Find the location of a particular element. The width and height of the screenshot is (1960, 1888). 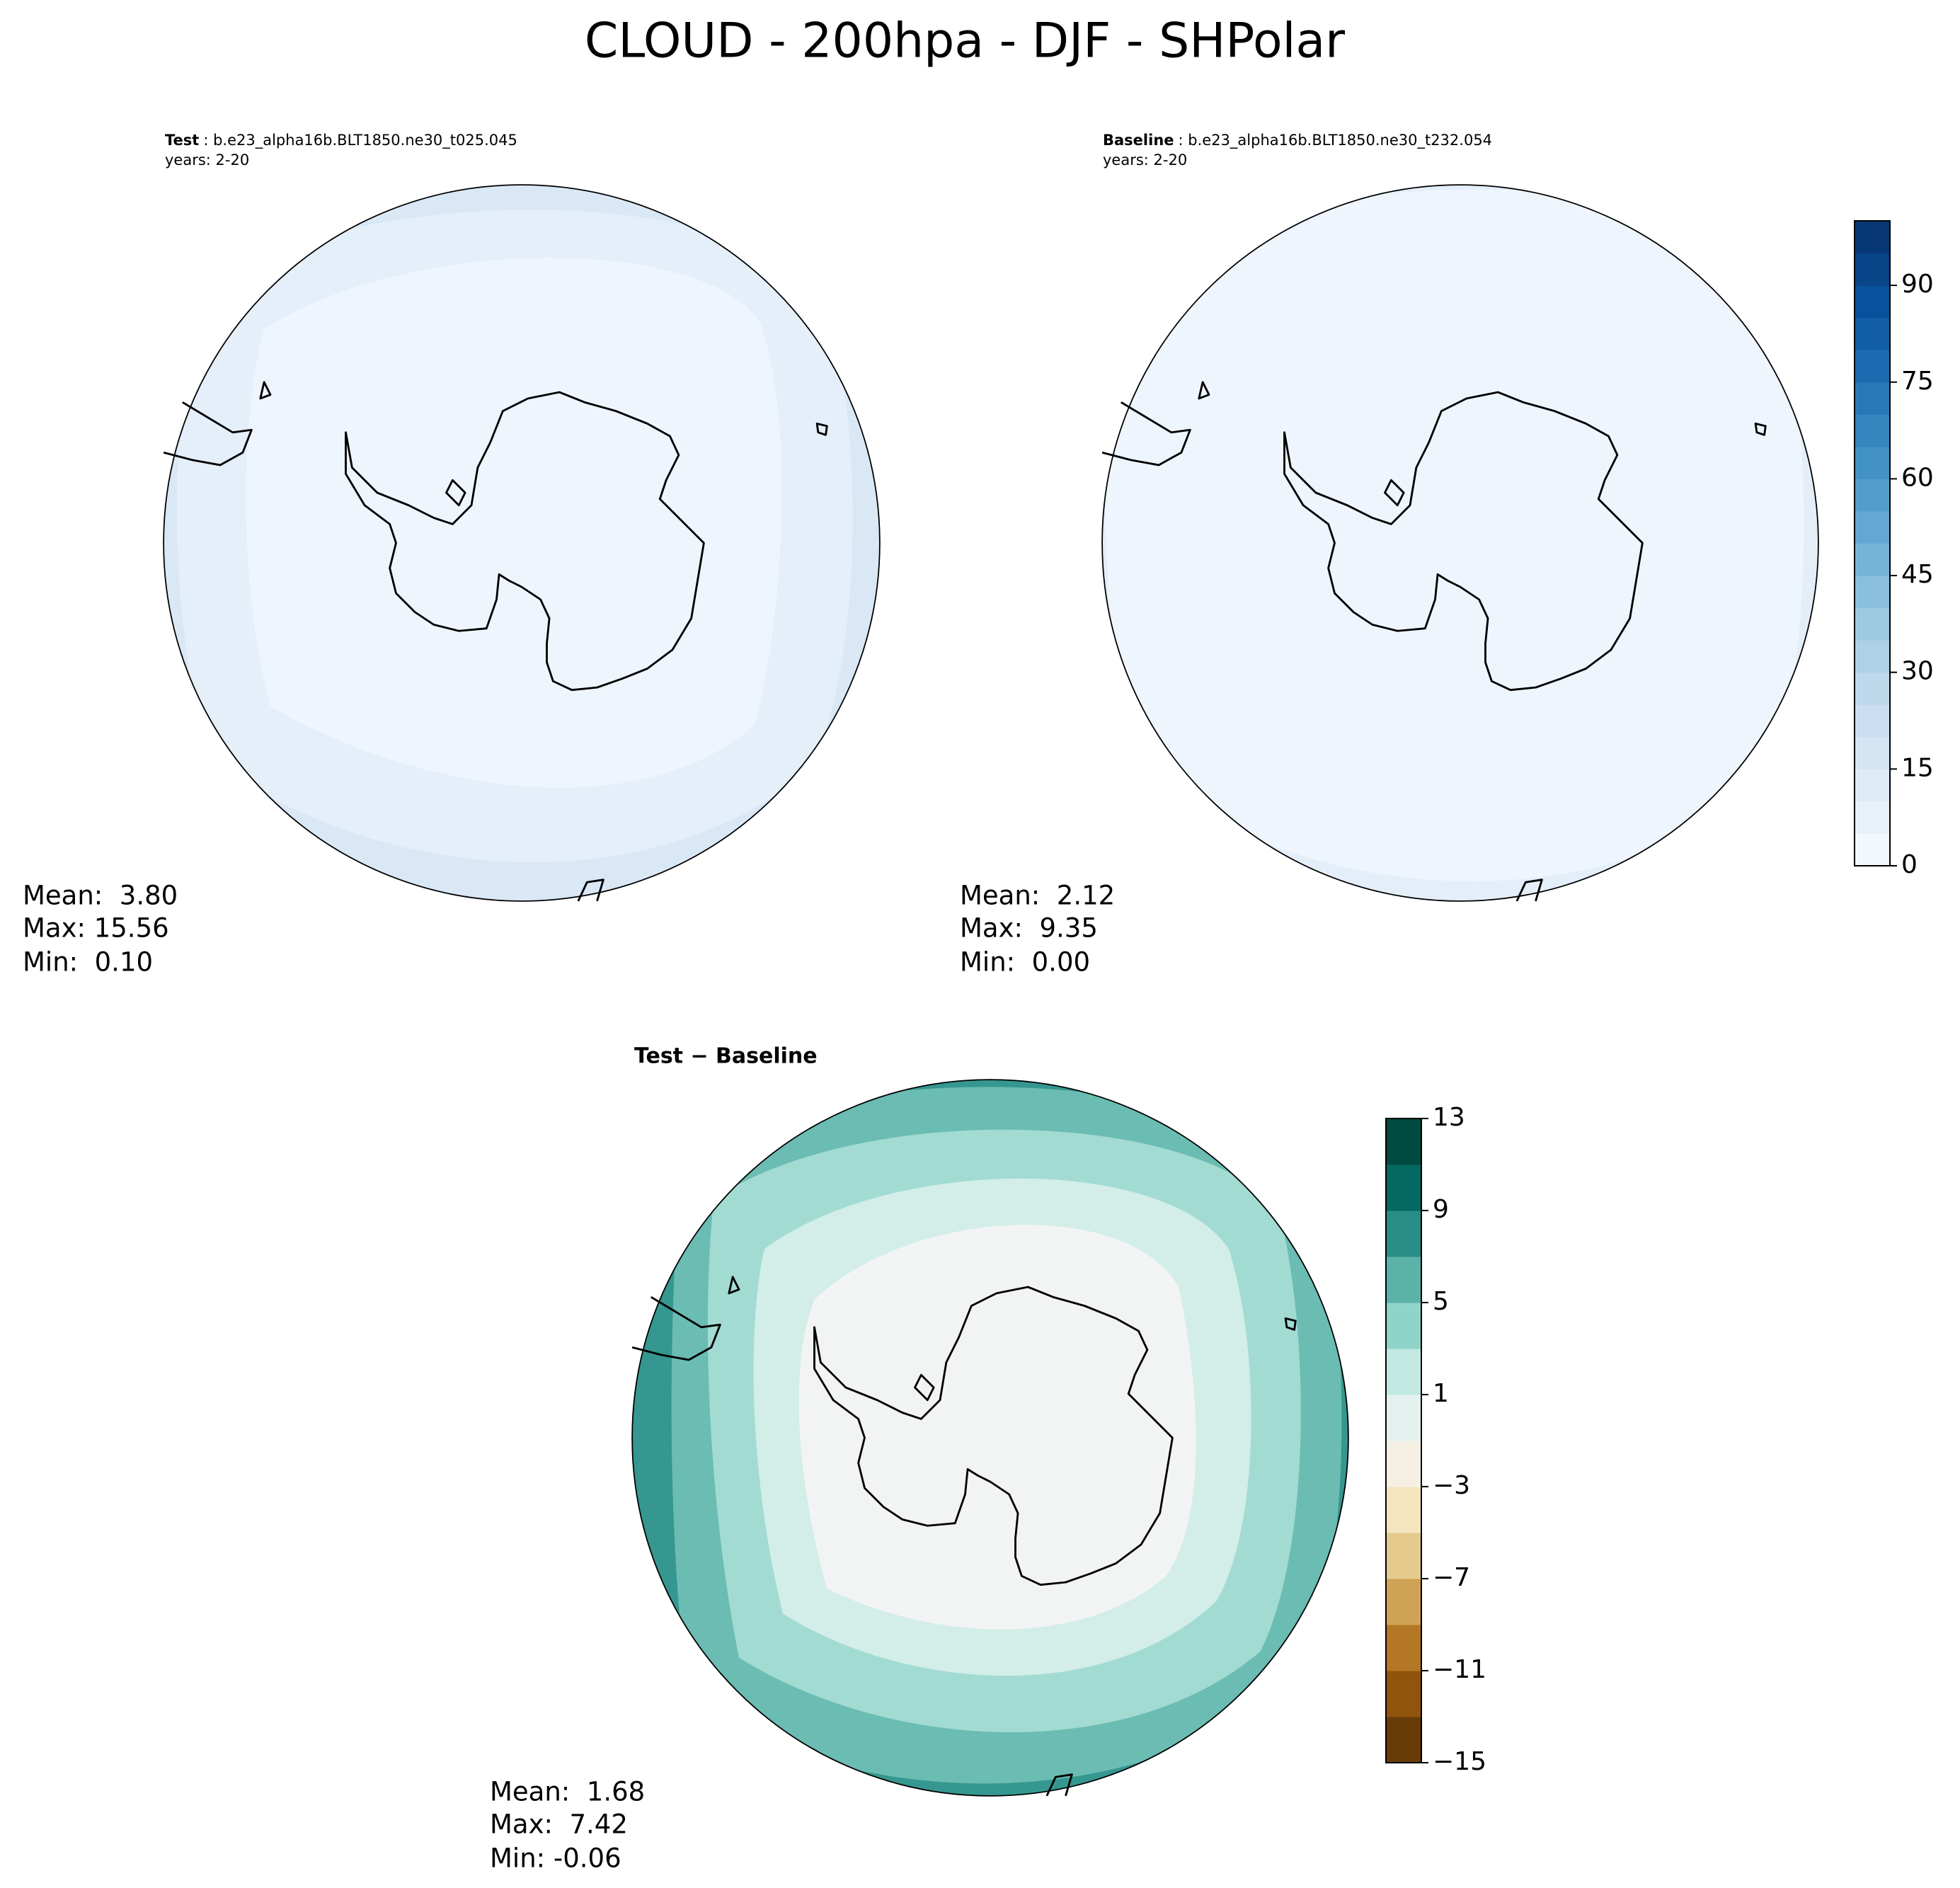

panel-title: Test − Baseline is located at coordinates (726, 1057).